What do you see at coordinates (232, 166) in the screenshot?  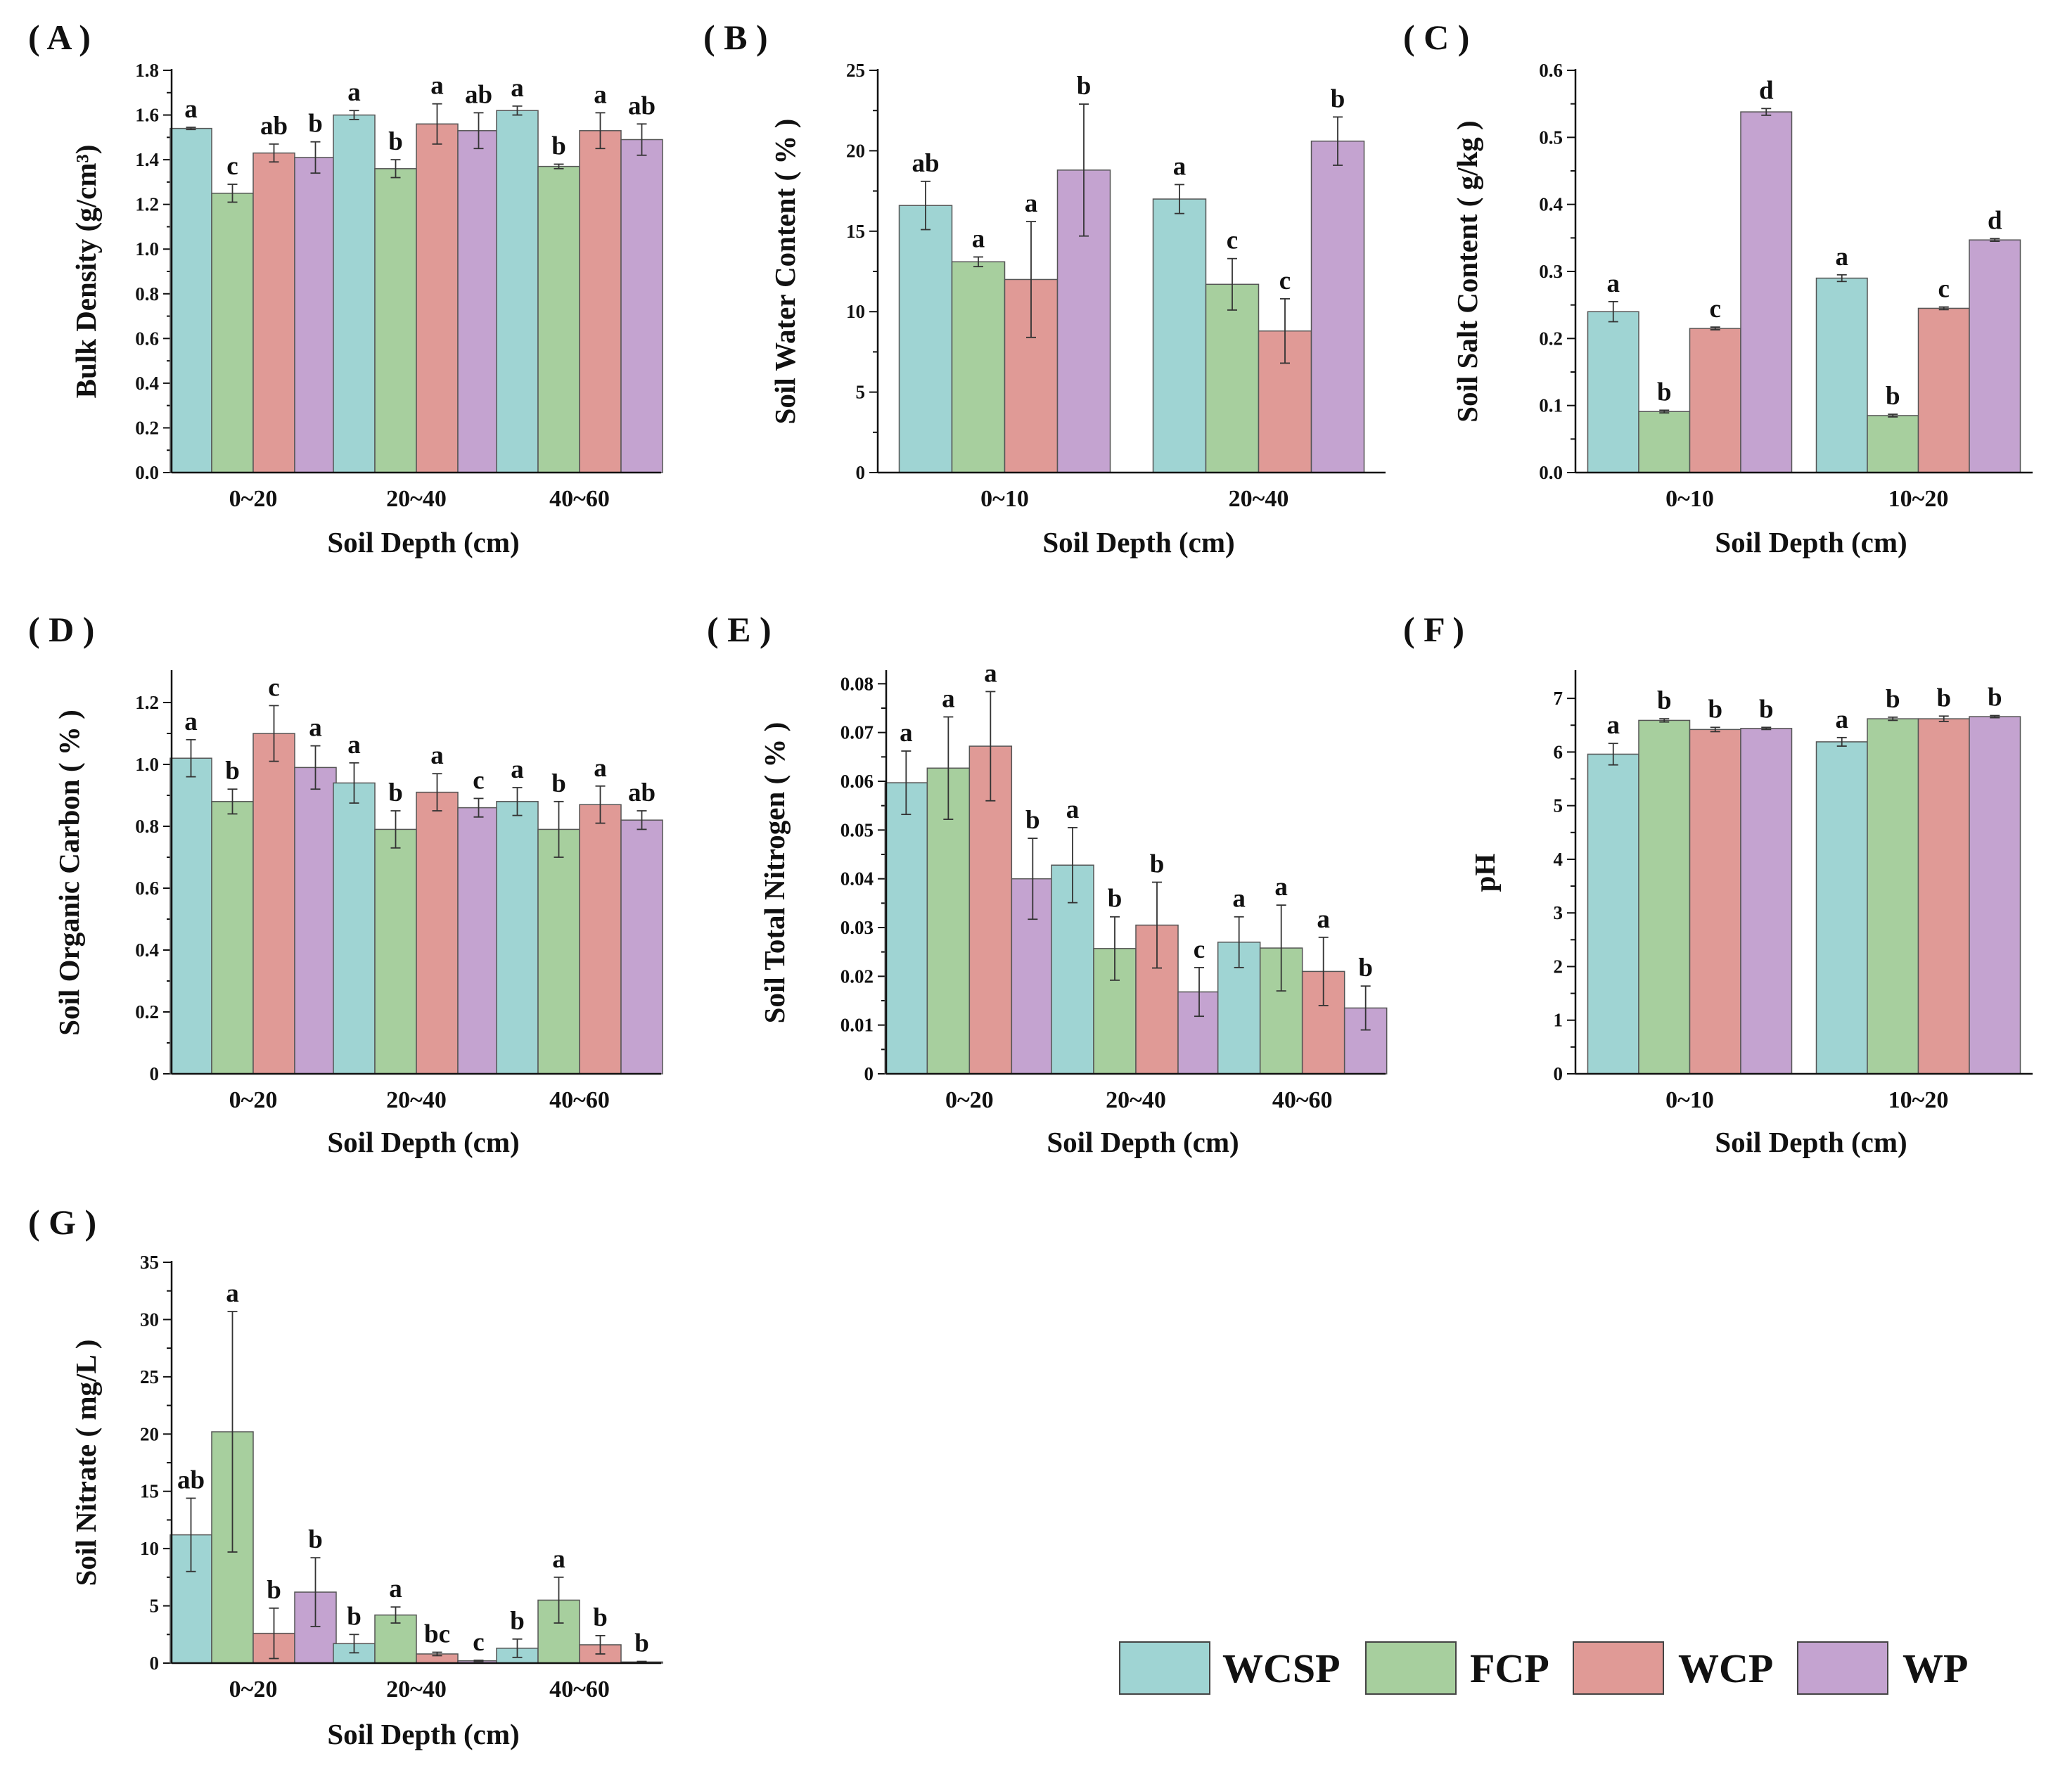 I see `significance-letter: c` at bounding box center [232, 166].